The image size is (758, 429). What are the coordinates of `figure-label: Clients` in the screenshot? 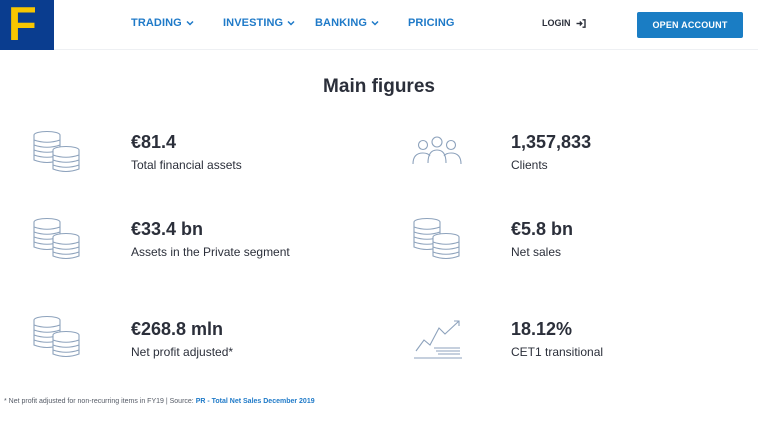 It's located at (529, 165).